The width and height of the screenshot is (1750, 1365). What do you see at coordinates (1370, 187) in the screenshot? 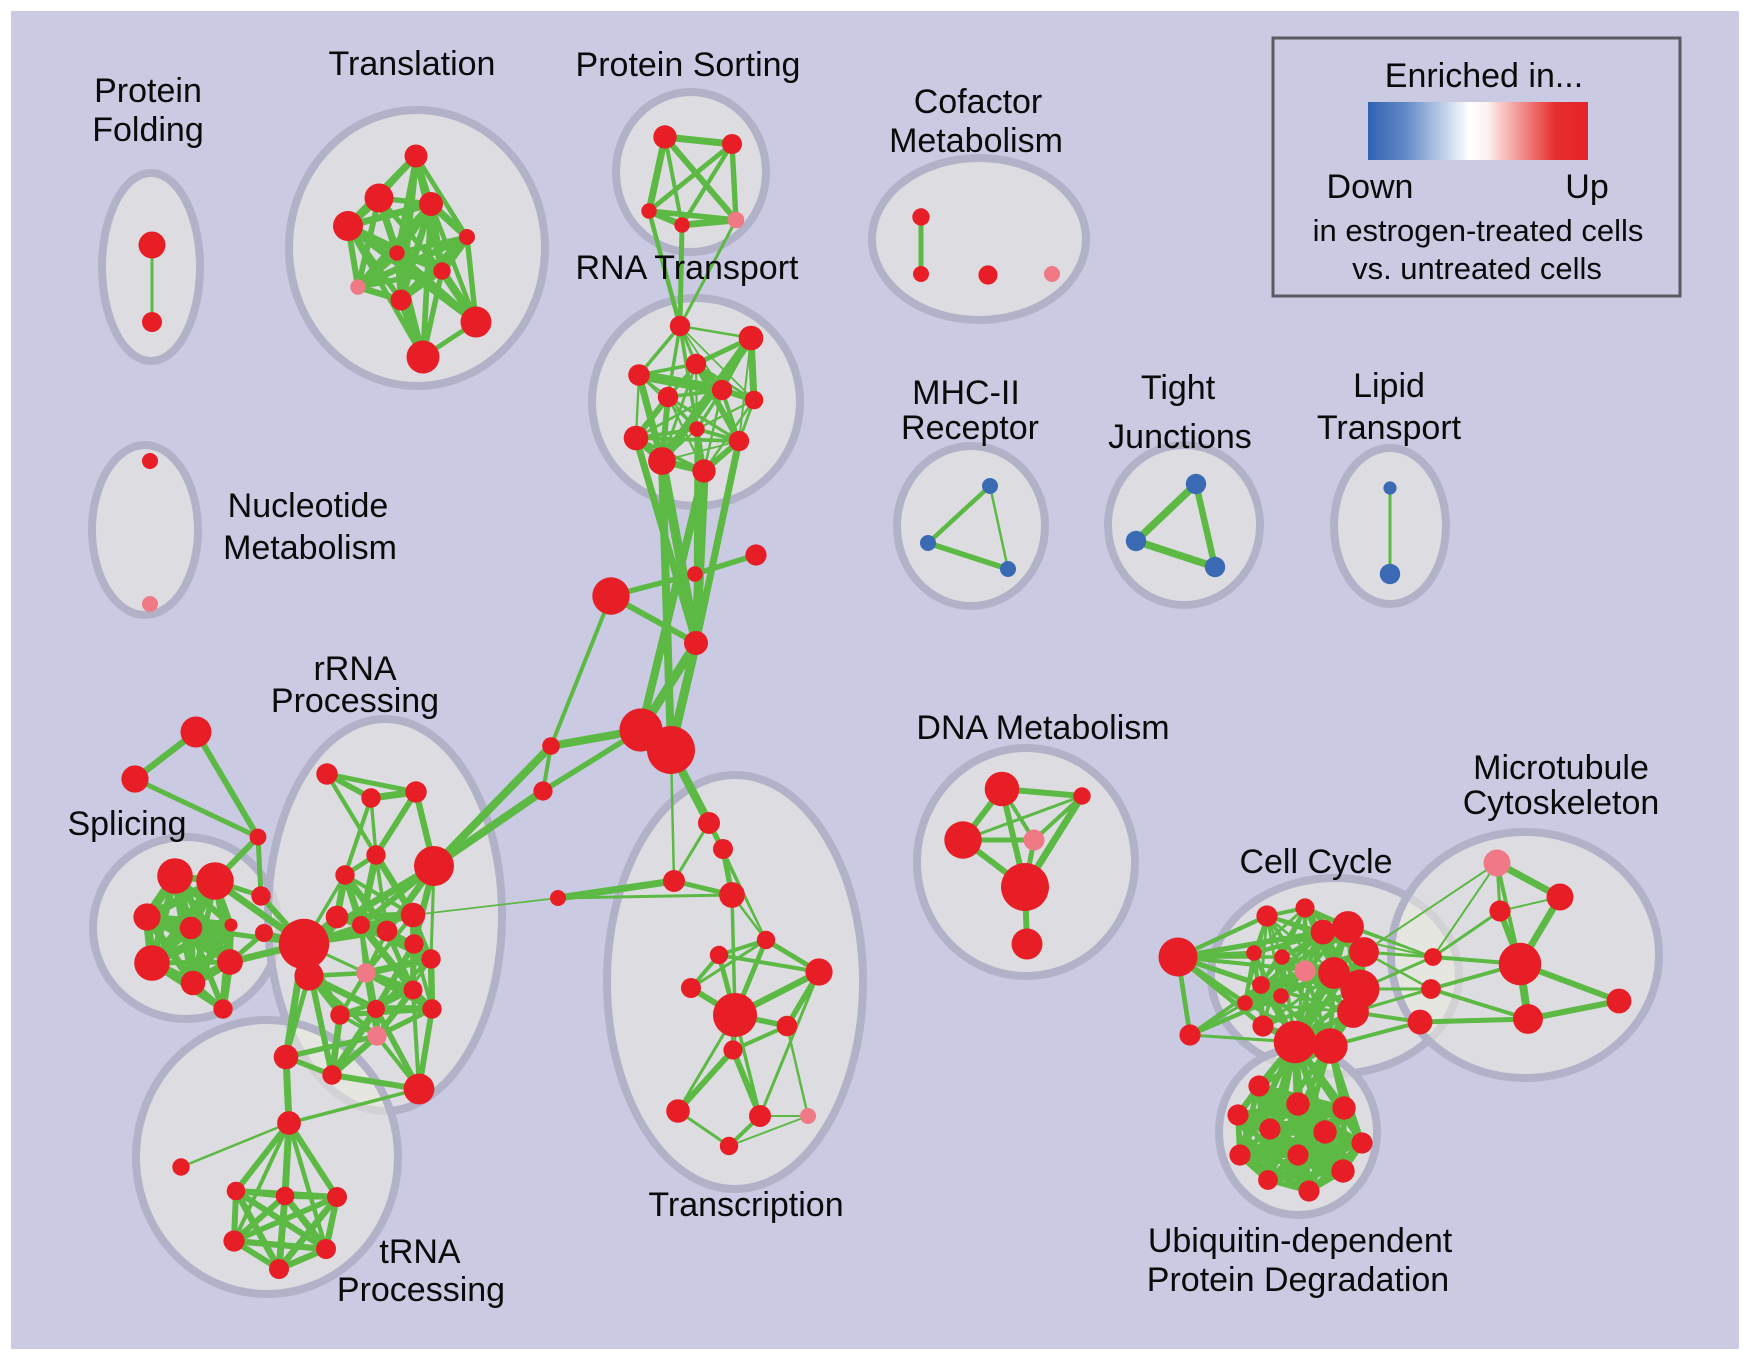
I see `svg-text: Down` at bounding box center [1370, 187].